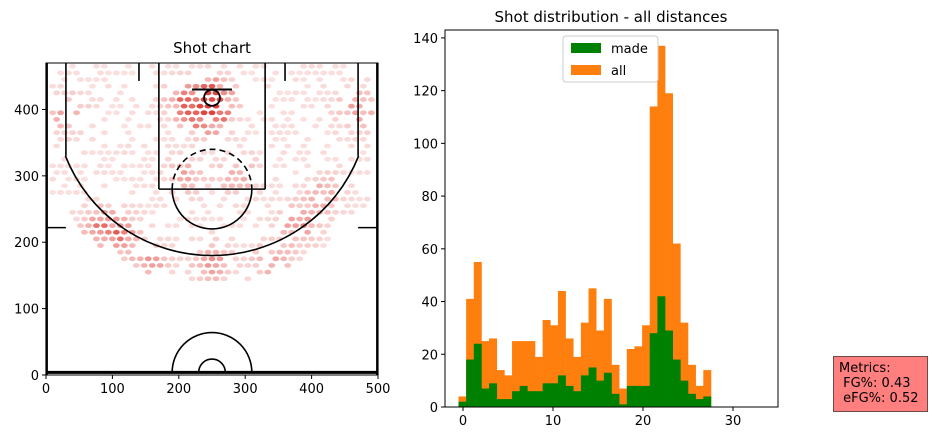  I want to click on metrics-box: Metrics: FG%: 0.43 eFG%: 0.52, so click(880, 384).